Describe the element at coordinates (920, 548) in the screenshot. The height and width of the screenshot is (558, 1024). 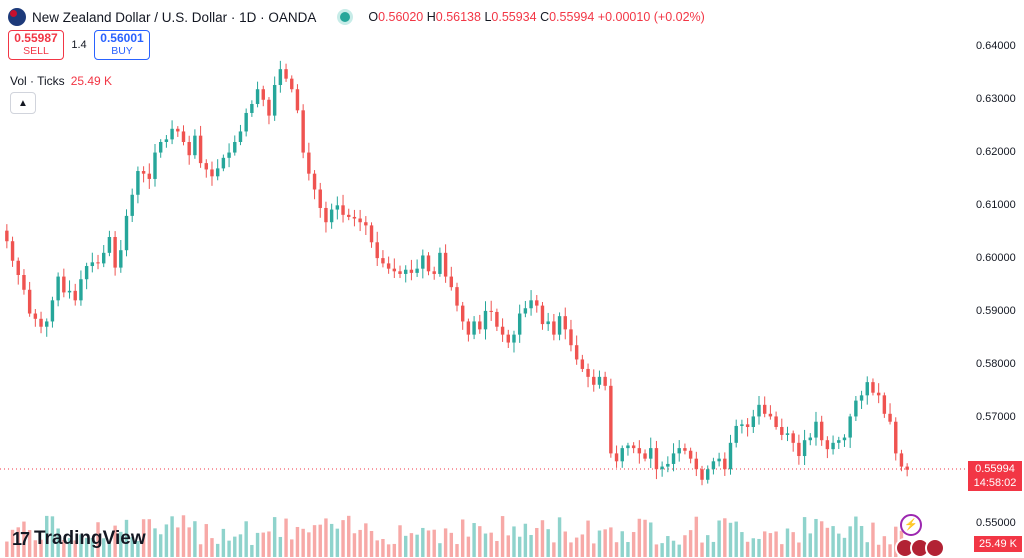
I see `events-flags` at that location.